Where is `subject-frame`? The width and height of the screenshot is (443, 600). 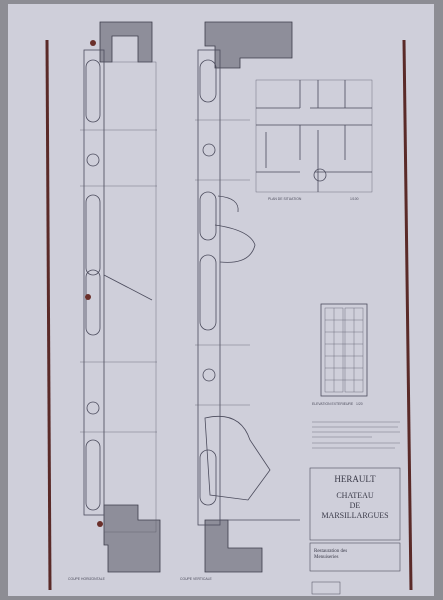
subject-frame is located at coordinates (355, 557).